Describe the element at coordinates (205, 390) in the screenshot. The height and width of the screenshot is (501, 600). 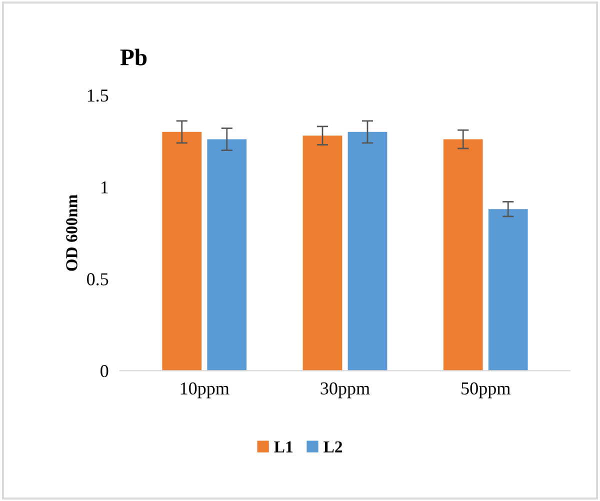
I see `x-tick-label: 10ppm` at that location.